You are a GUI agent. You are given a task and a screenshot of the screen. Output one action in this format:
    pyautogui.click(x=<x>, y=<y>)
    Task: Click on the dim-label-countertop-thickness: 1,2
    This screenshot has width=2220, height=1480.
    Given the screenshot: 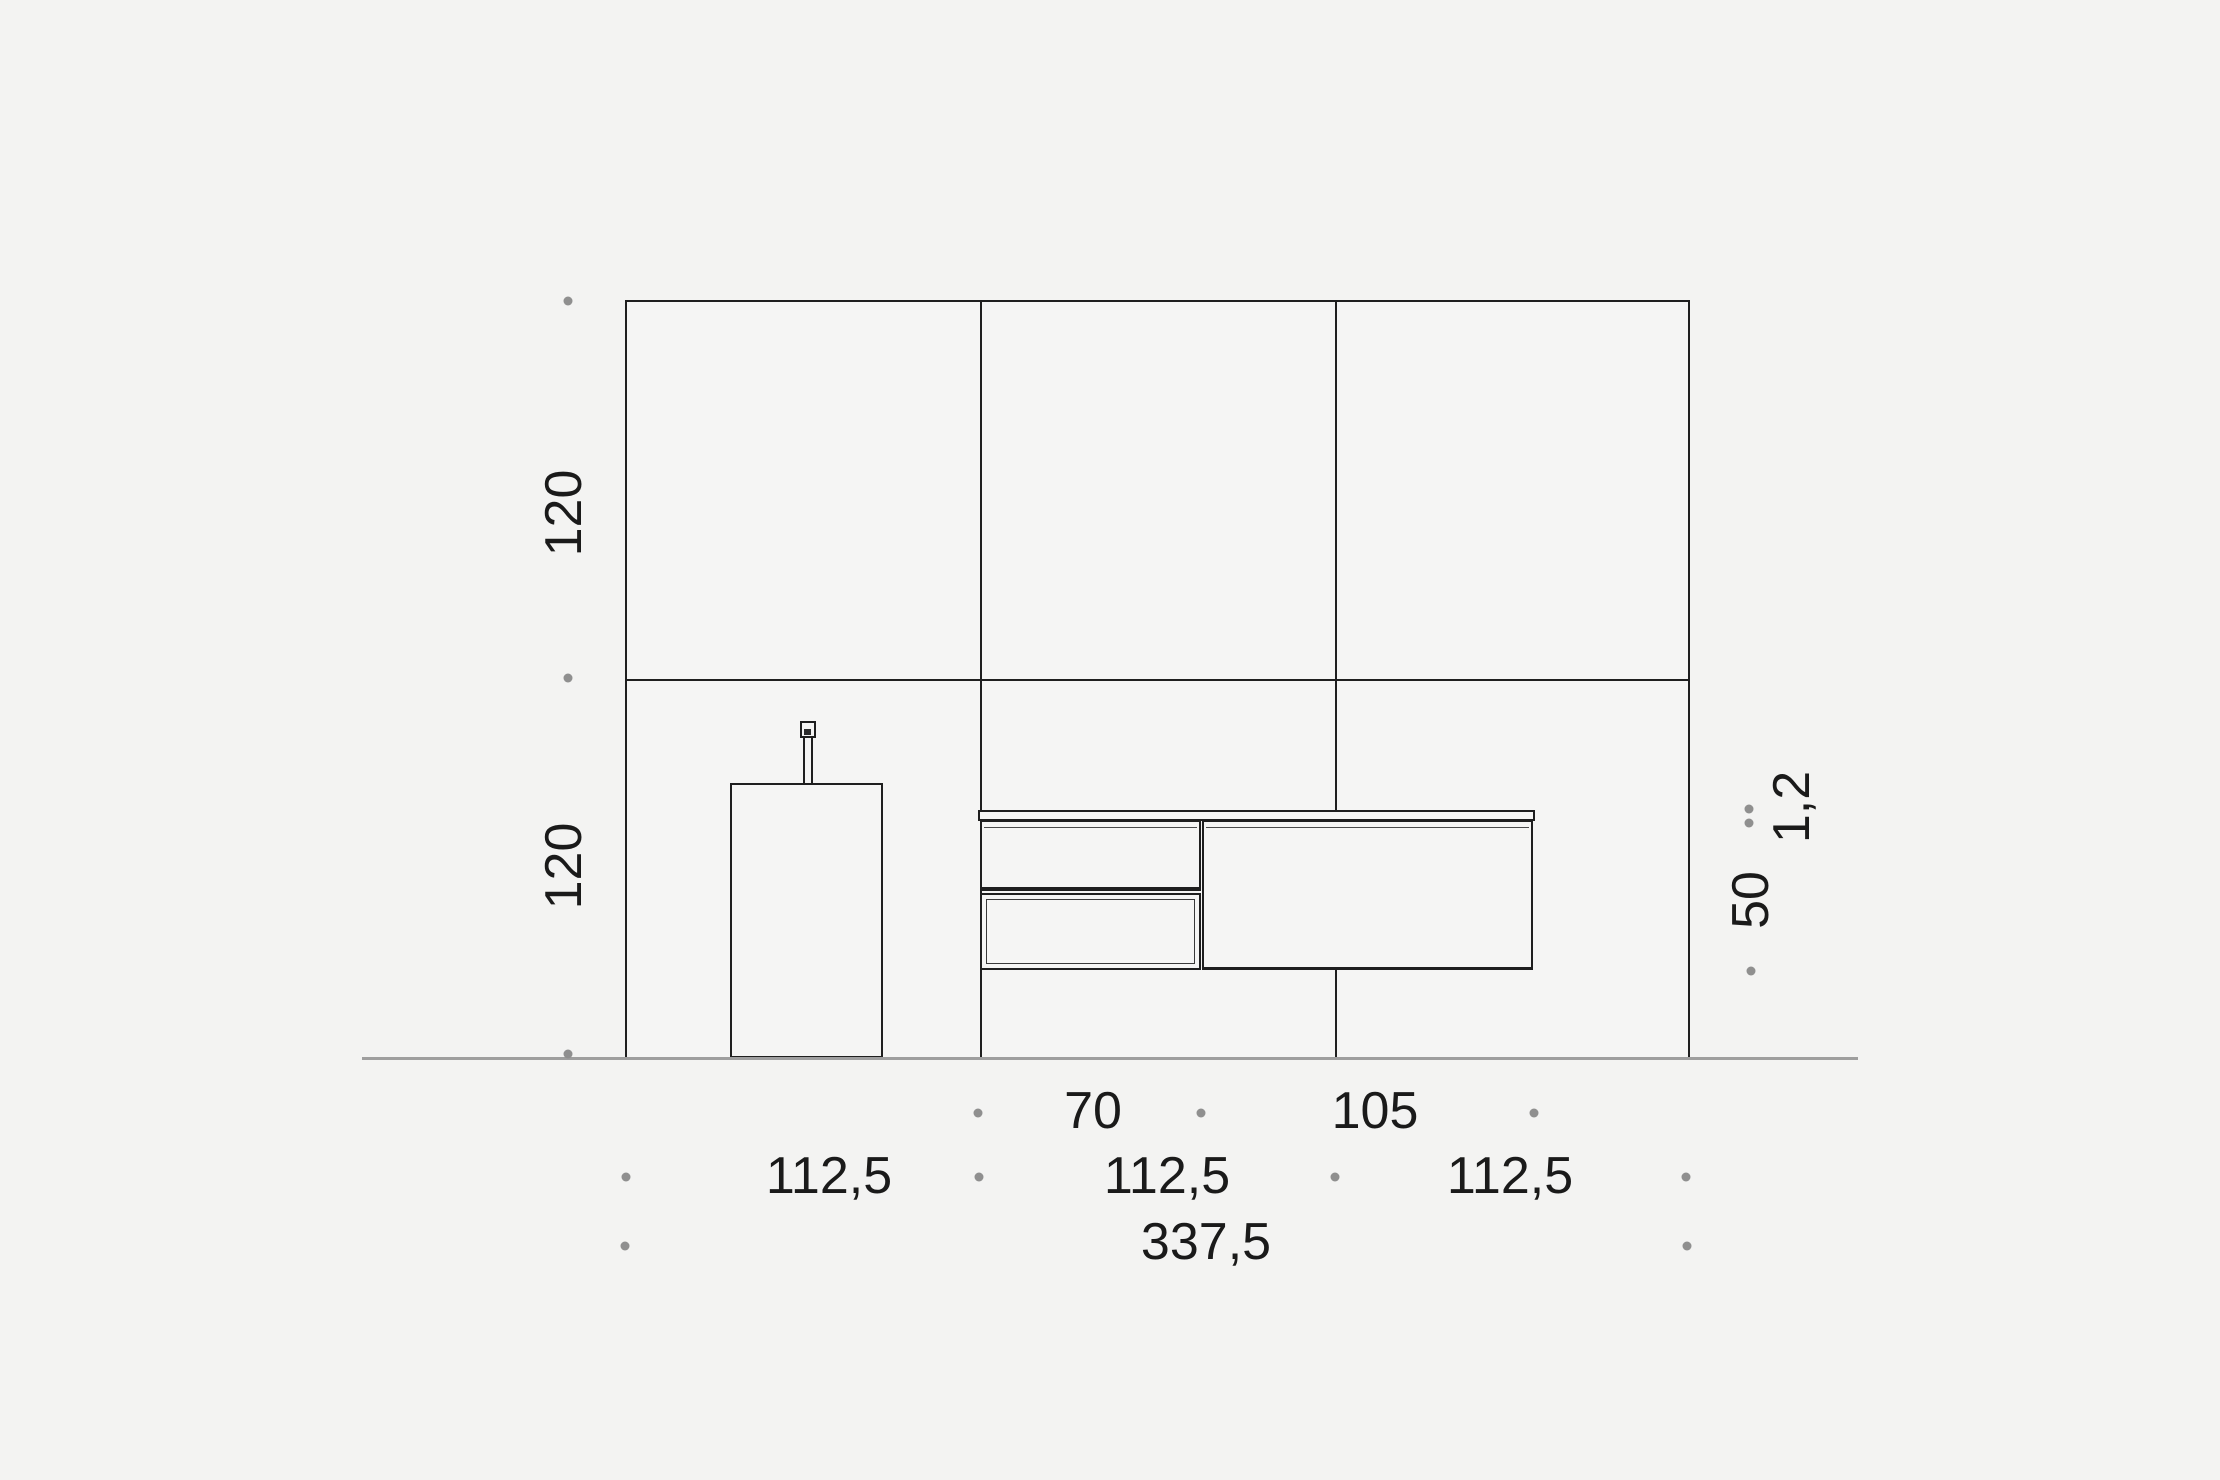 What is the action you would take?
    pyautogui.click(x=1792, y=807)
    